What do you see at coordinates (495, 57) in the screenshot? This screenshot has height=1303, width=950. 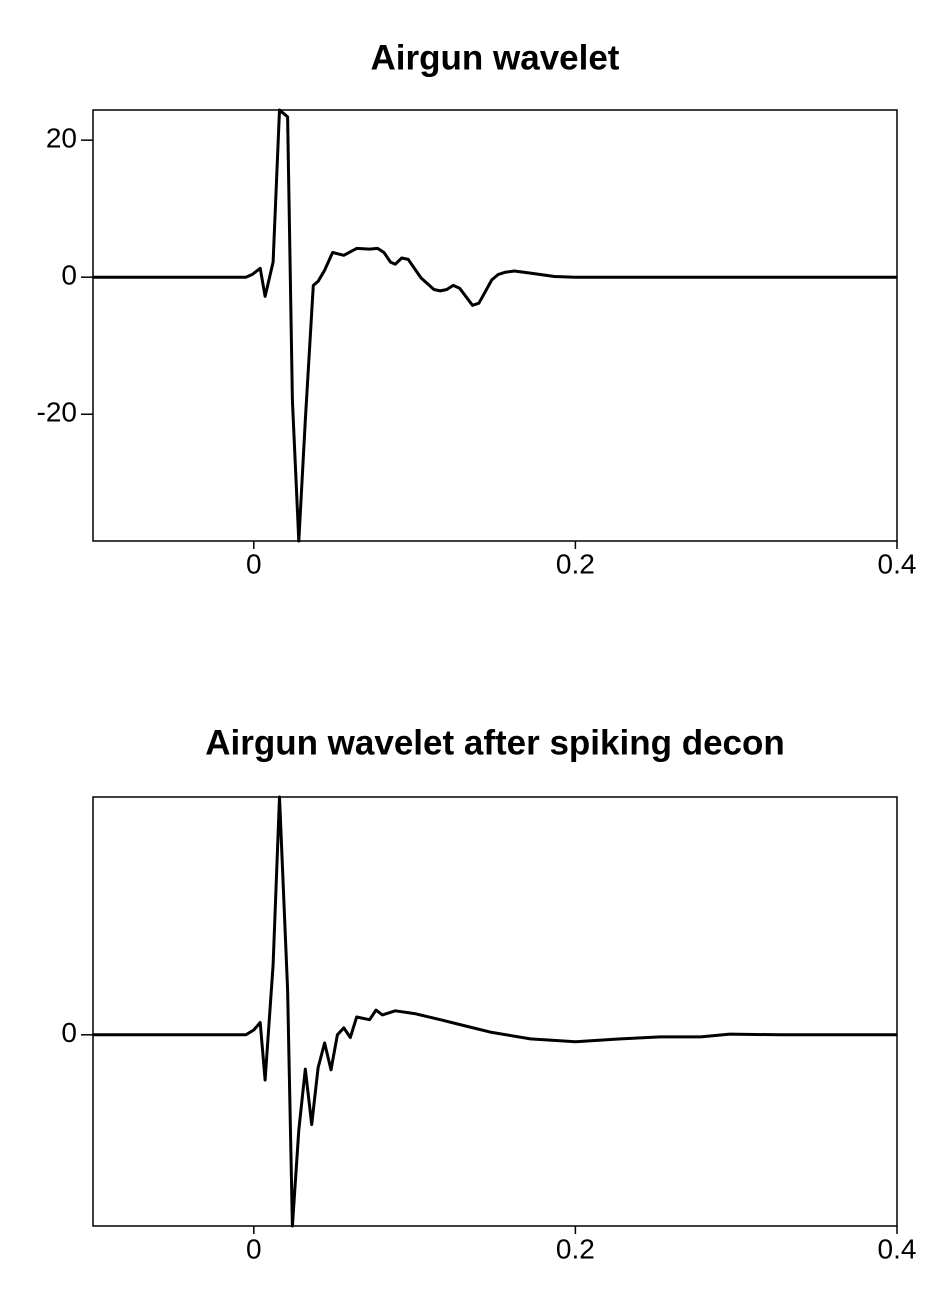 I see `chart-title: Airgun wavelet` at bounding box center [495, 57].